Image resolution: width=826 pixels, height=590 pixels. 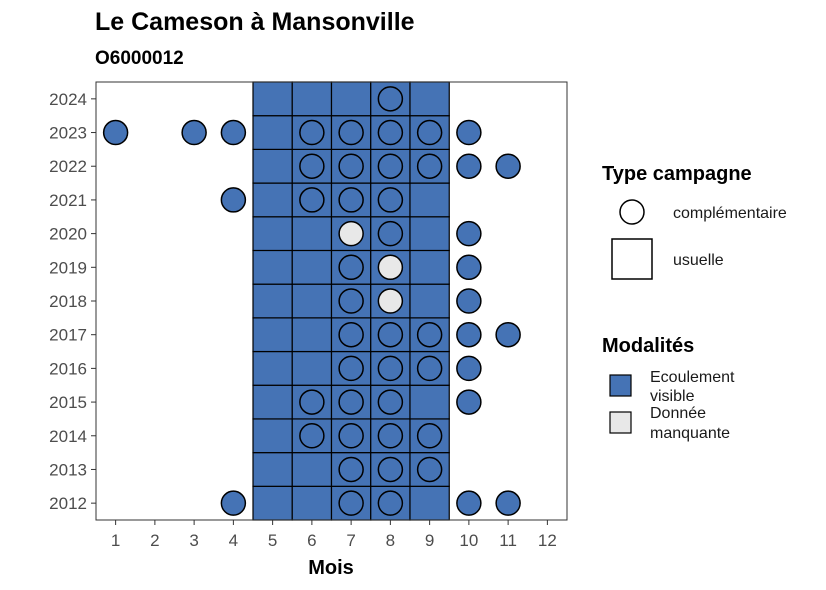 I want to click on x-tick-label: 7, so click(x=350, y=540).